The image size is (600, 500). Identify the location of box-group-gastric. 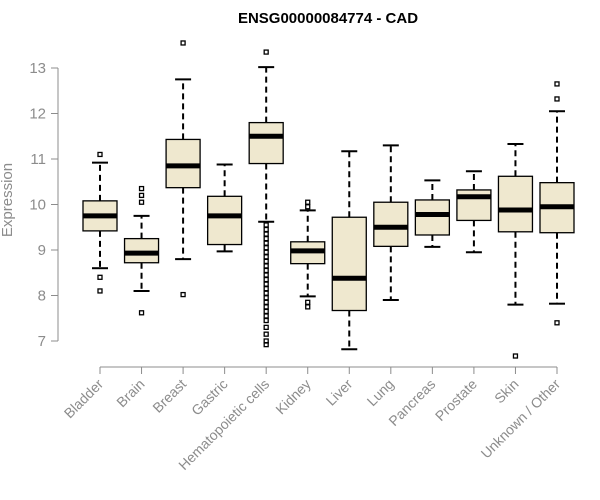
(224, 208).